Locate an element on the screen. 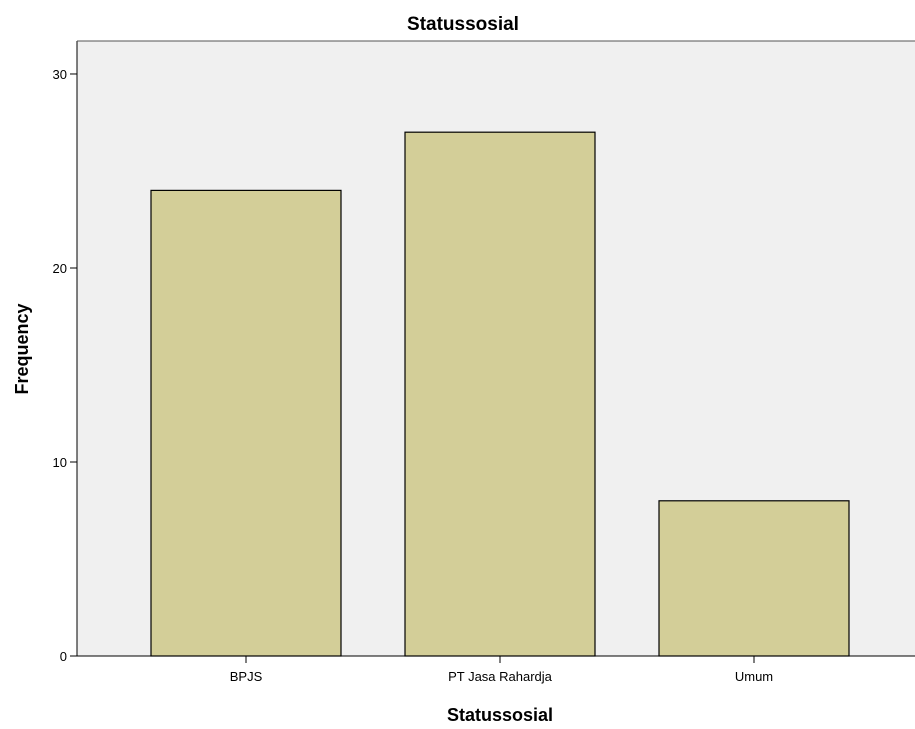 This screenshot has height=729, width=915. y-tick-label: 30 is located at coordinates (60, 74).